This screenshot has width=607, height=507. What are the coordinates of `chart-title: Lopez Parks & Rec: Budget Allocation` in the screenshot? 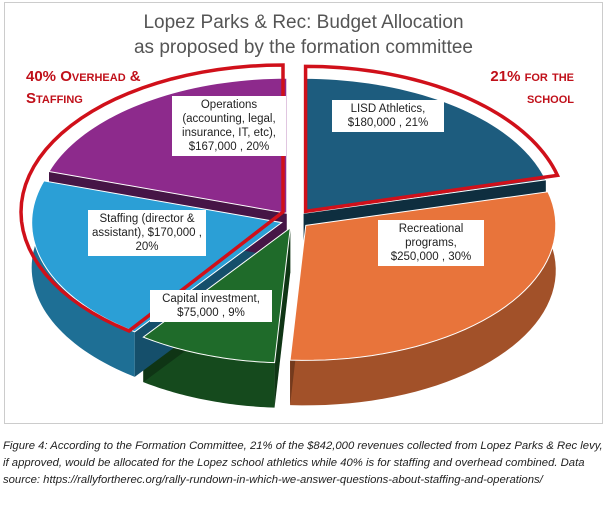 It's located at (303, 22).